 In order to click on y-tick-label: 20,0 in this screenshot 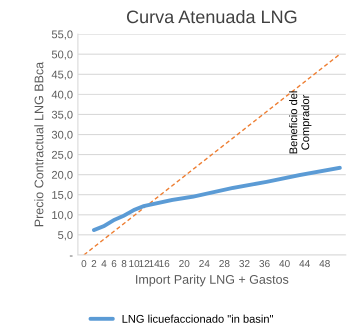, I will do `click(62, 175)`.